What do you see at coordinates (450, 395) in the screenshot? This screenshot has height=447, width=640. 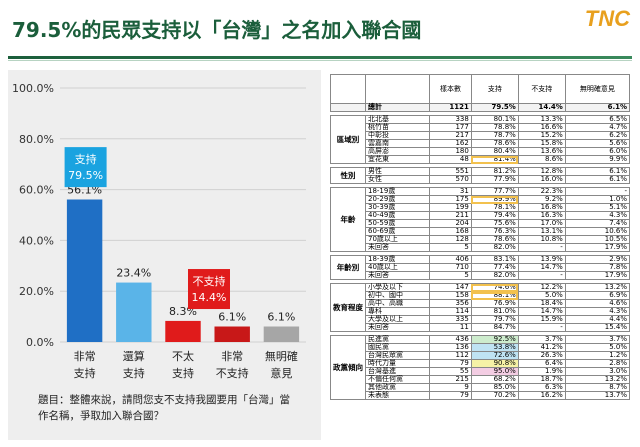 I see `cell-n: 79` at bounding box center [450, 395].